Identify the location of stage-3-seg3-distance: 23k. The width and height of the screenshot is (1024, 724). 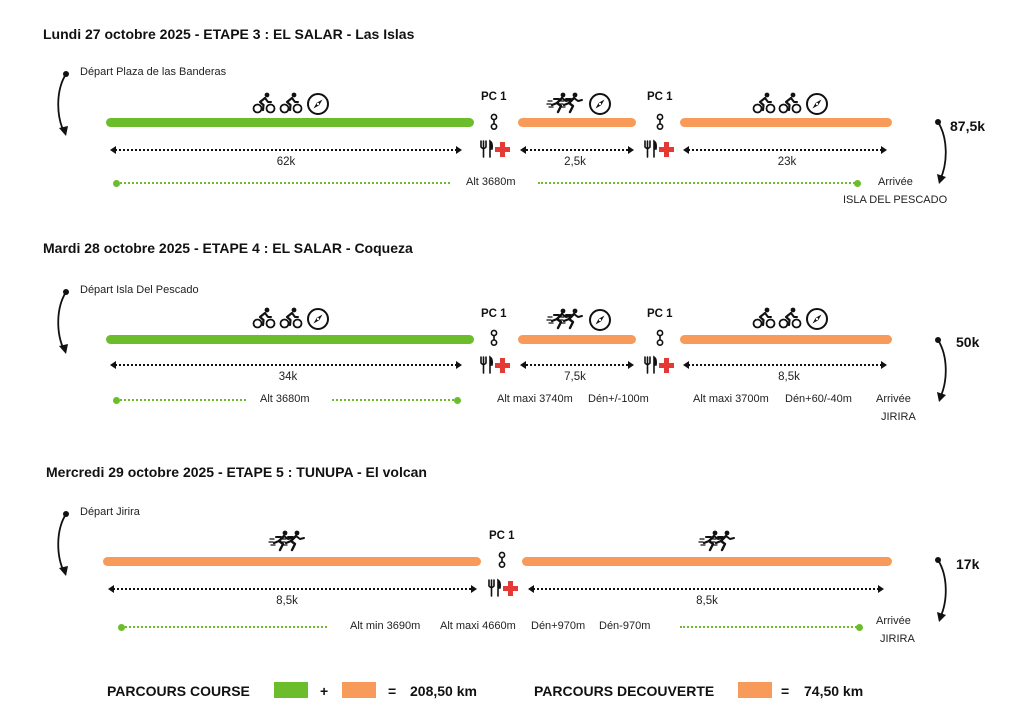
(787, 162).